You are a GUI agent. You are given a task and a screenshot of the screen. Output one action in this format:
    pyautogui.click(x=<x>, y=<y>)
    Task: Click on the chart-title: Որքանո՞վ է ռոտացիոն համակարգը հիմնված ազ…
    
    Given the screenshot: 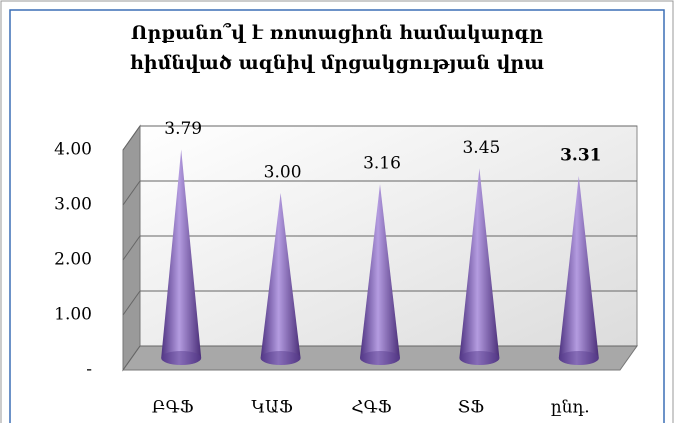 What is the action you would take?
    pyautogui.click(x=337, y=48)
    